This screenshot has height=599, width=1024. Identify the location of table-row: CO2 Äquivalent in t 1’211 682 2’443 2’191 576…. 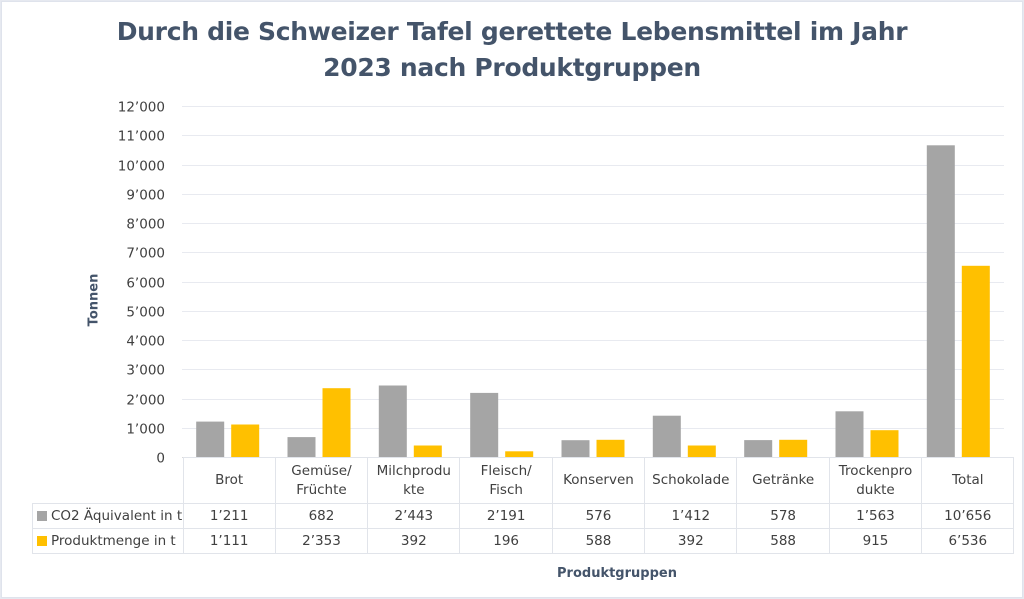
(523, 516).